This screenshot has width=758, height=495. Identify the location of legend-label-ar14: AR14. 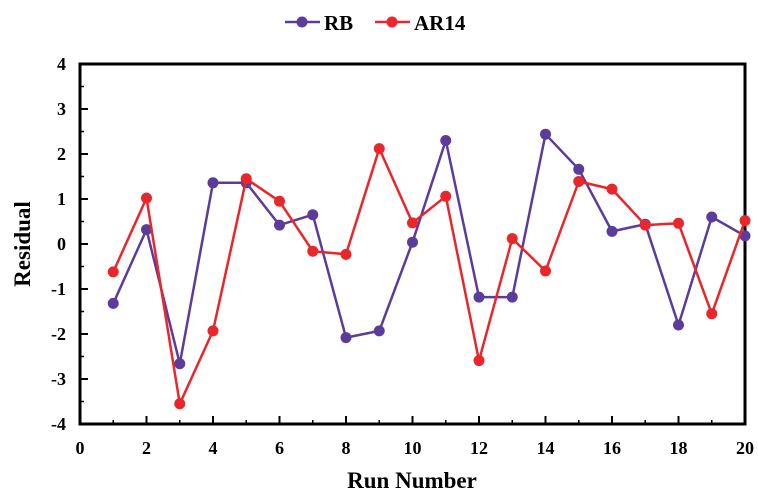
(440, 23).